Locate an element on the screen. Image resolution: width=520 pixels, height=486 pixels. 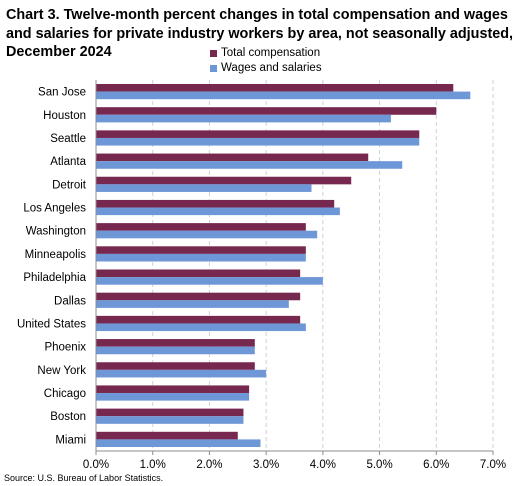
bar-total-compensation-united-states is located at coordinates (198, 319).